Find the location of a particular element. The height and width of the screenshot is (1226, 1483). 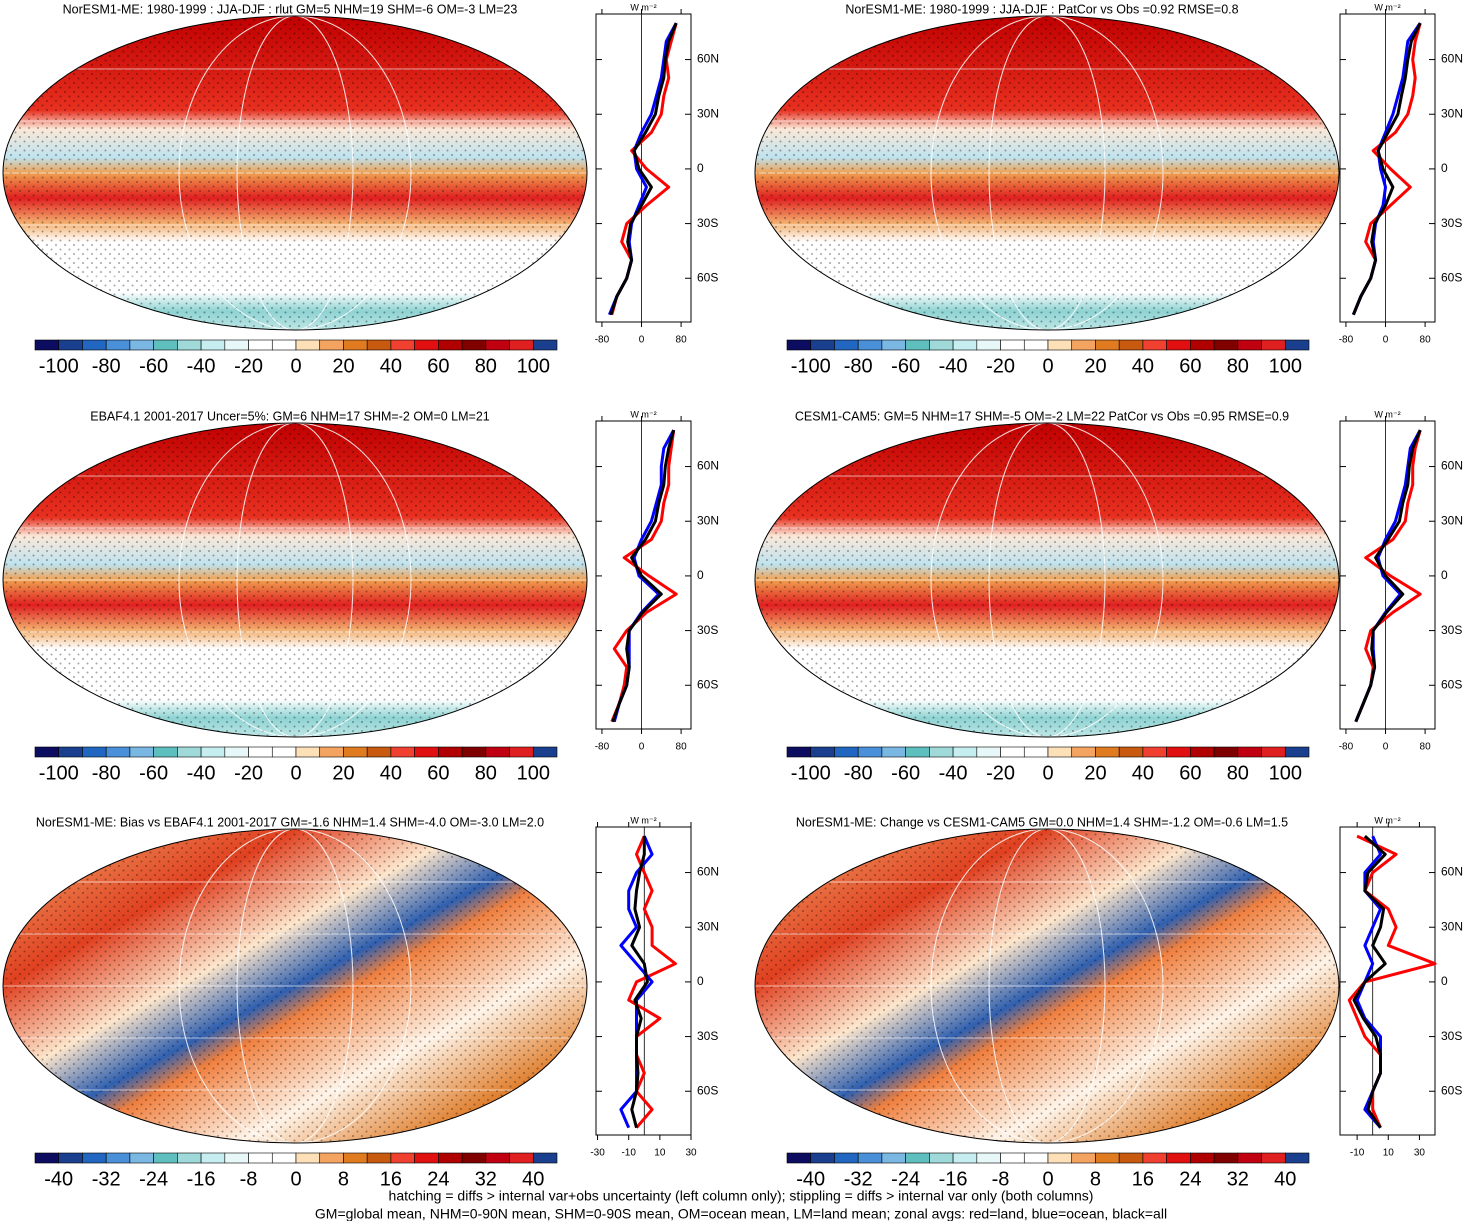

x-tick-label: 10 is located at coordinates (1389, 1153).